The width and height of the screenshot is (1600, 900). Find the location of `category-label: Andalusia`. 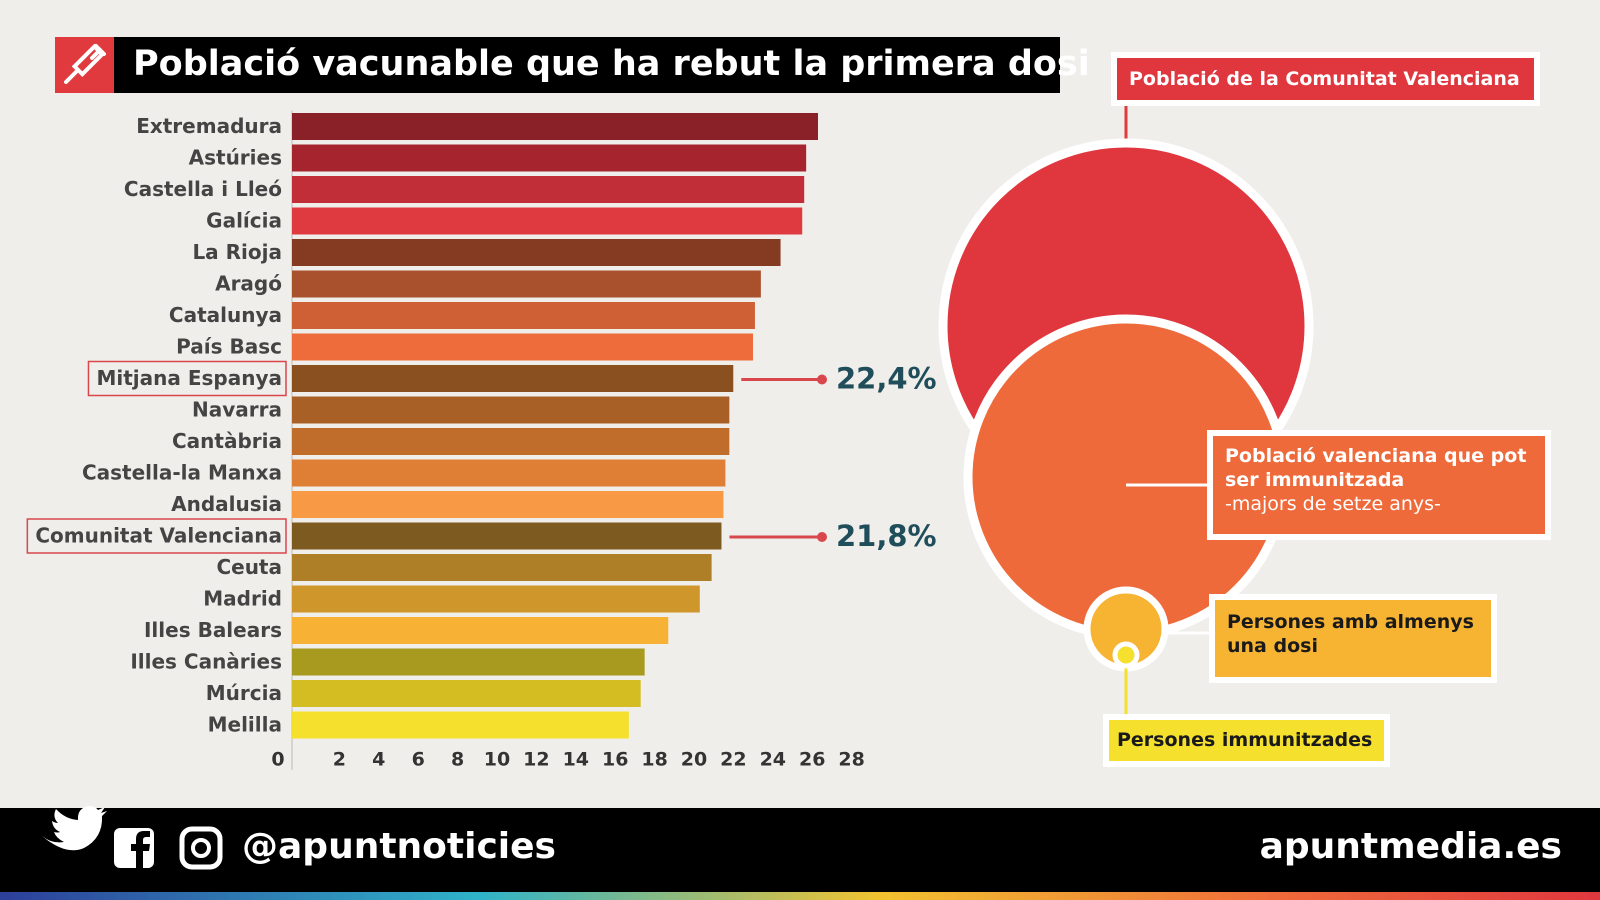

category-label: Andalusia is located at coordinates (226, 504).